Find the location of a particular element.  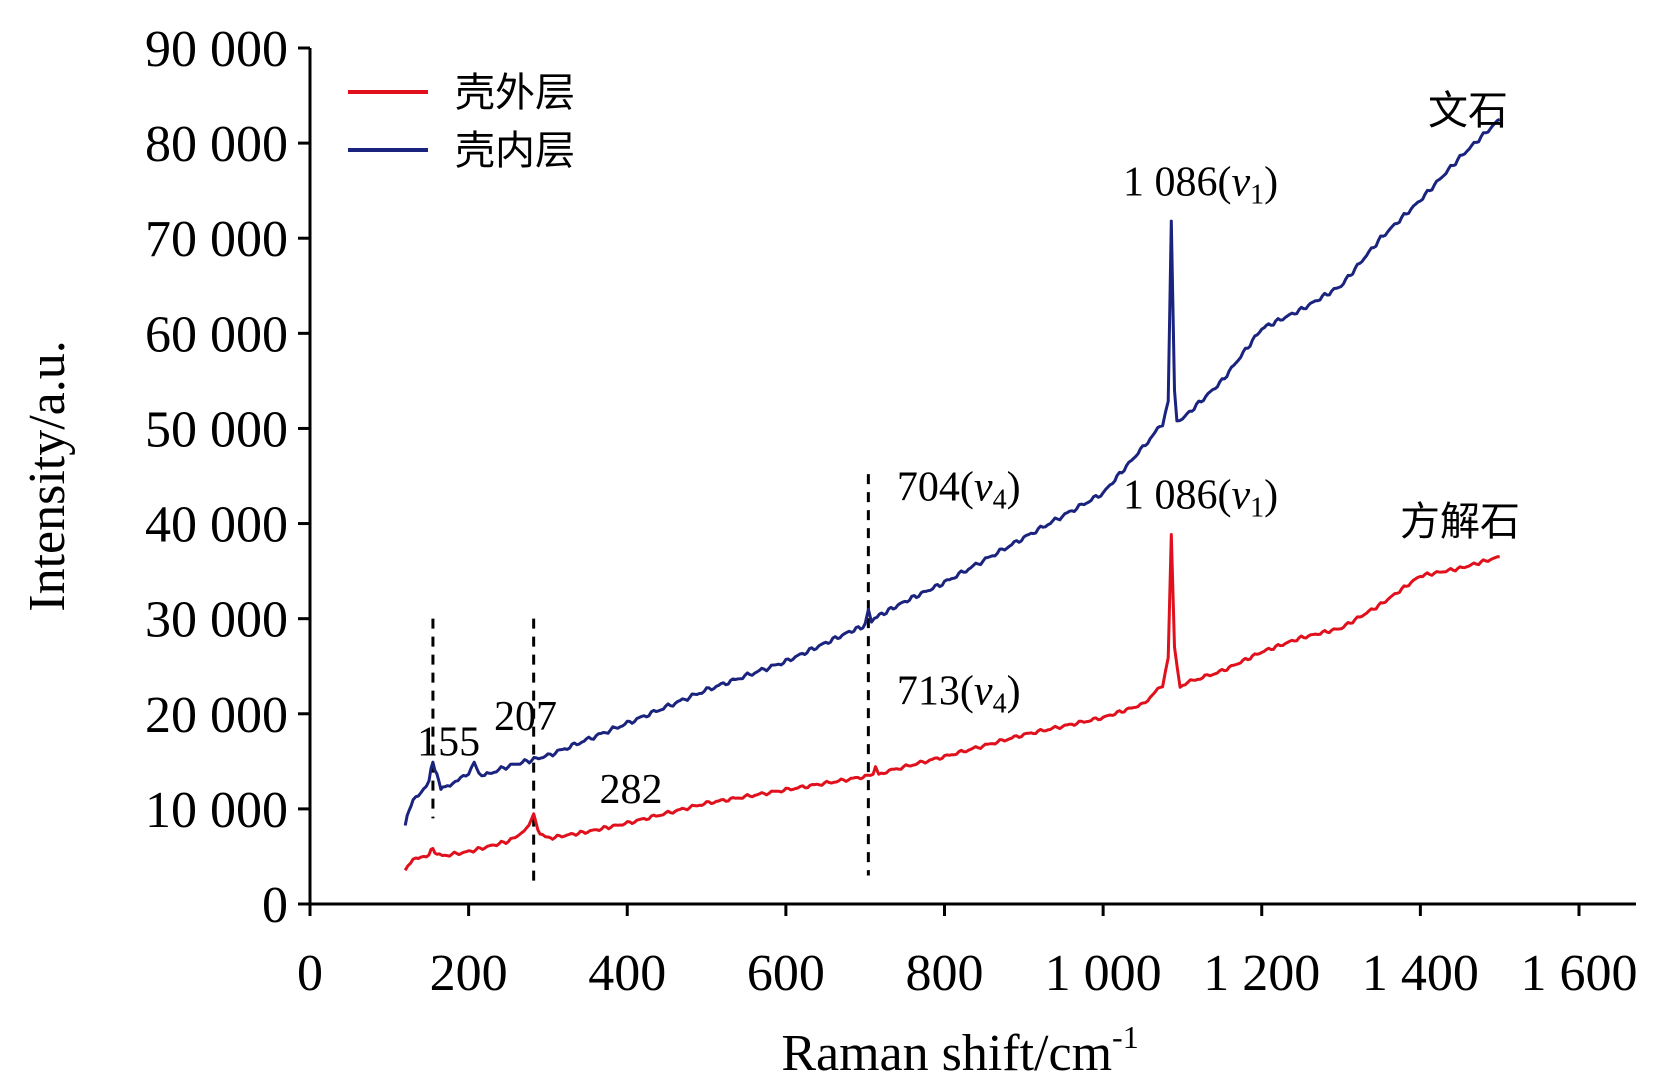

legend-label: 壳内层 is located at coordinates (515, 151).